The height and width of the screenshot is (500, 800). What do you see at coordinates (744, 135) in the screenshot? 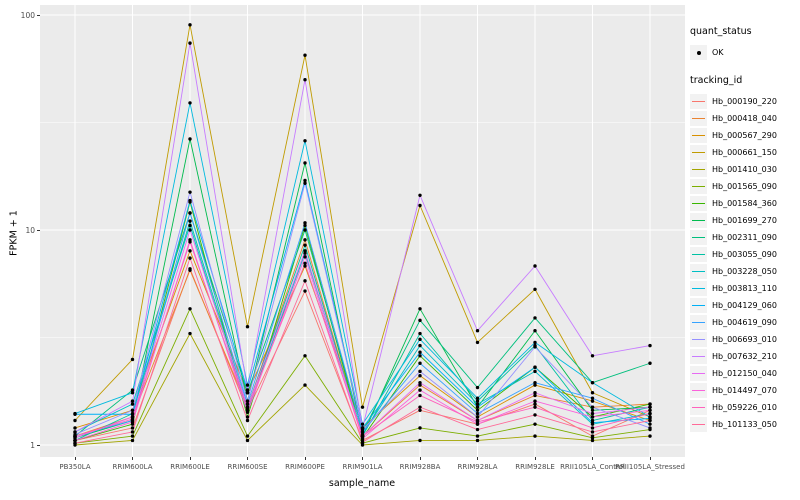
I see `legend-item-label: Hb_000567_290` at bounding box center [744, 135].